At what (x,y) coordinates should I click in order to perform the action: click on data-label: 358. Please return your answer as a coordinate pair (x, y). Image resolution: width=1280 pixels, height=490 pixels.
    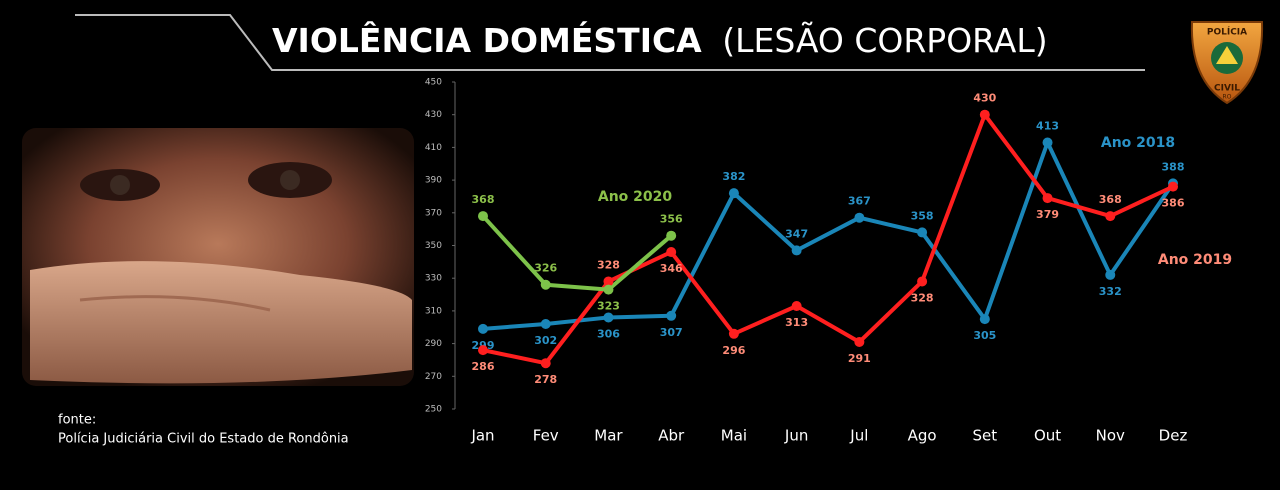
    Looking at the image, I should click on (922, 215).